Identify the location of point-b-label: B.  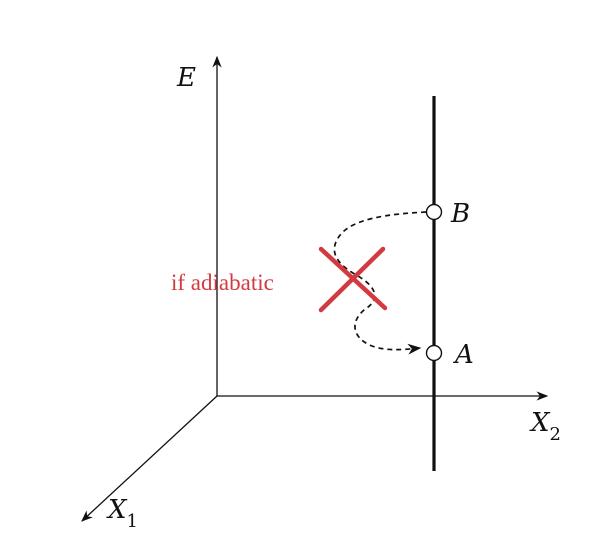
(460, 214).